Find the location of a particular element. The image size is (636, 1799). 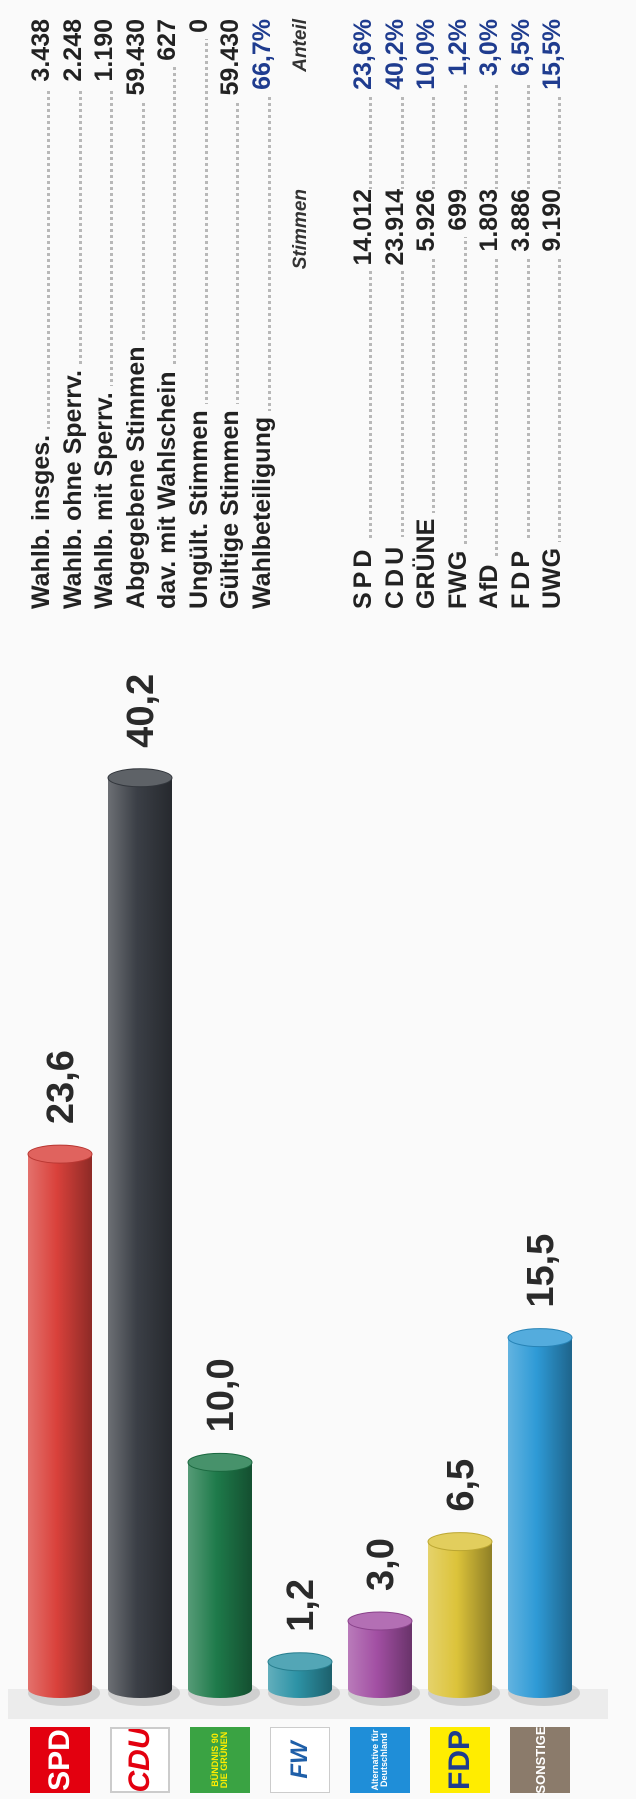

bar-value-label: 3,0 is located at coordinates (381, 1564).